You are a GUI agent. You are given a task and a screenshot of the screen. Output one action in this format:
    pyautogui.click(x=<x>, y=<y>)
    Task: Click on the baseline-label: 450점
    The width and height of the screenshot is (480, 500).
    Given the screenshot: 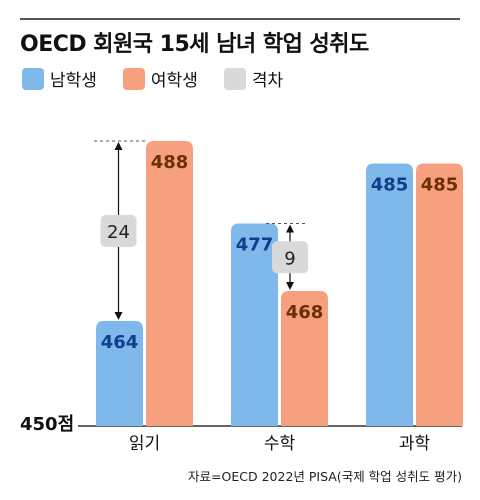 What is the action you would take?
    pyautogui.click(x=47, y=424)
    